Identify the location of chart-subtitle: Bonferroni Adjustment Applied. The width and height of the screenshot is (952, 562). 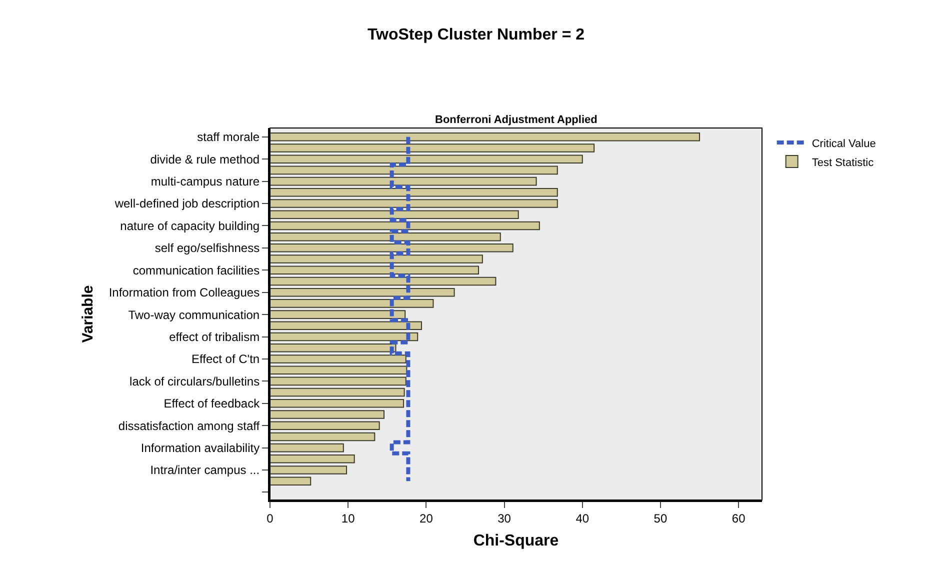
(516, 120).